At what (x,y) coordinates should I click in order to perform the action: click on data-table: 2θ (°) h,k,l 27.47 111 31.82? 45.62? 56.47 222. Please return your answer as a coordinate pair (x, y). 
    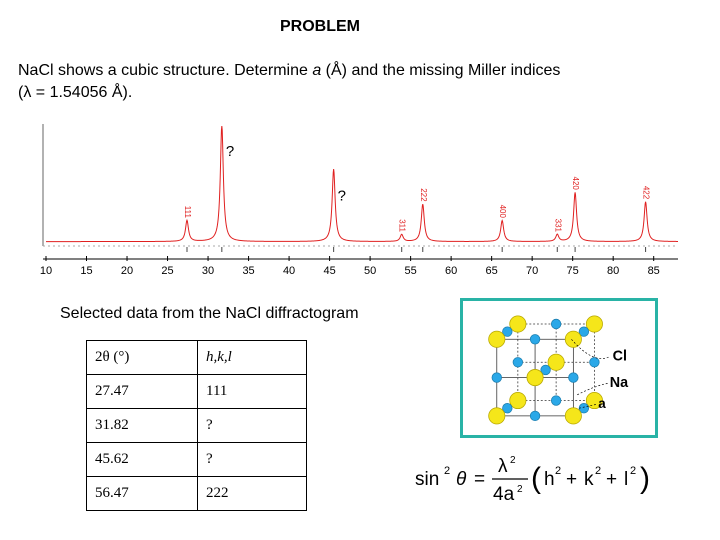
    Looking at the image, I should click on (196, 425).